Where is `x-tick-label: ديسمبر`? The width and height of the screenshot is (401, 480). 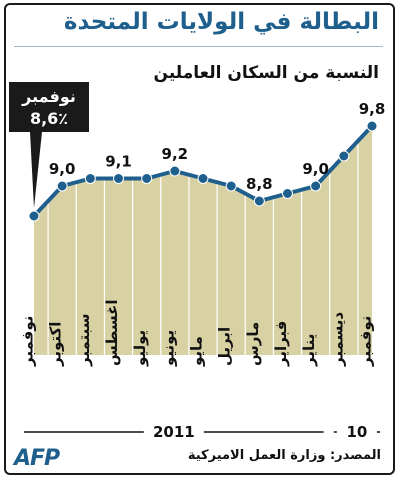 x-tick-label: ديسمبر is located at coordinates (337, 339).